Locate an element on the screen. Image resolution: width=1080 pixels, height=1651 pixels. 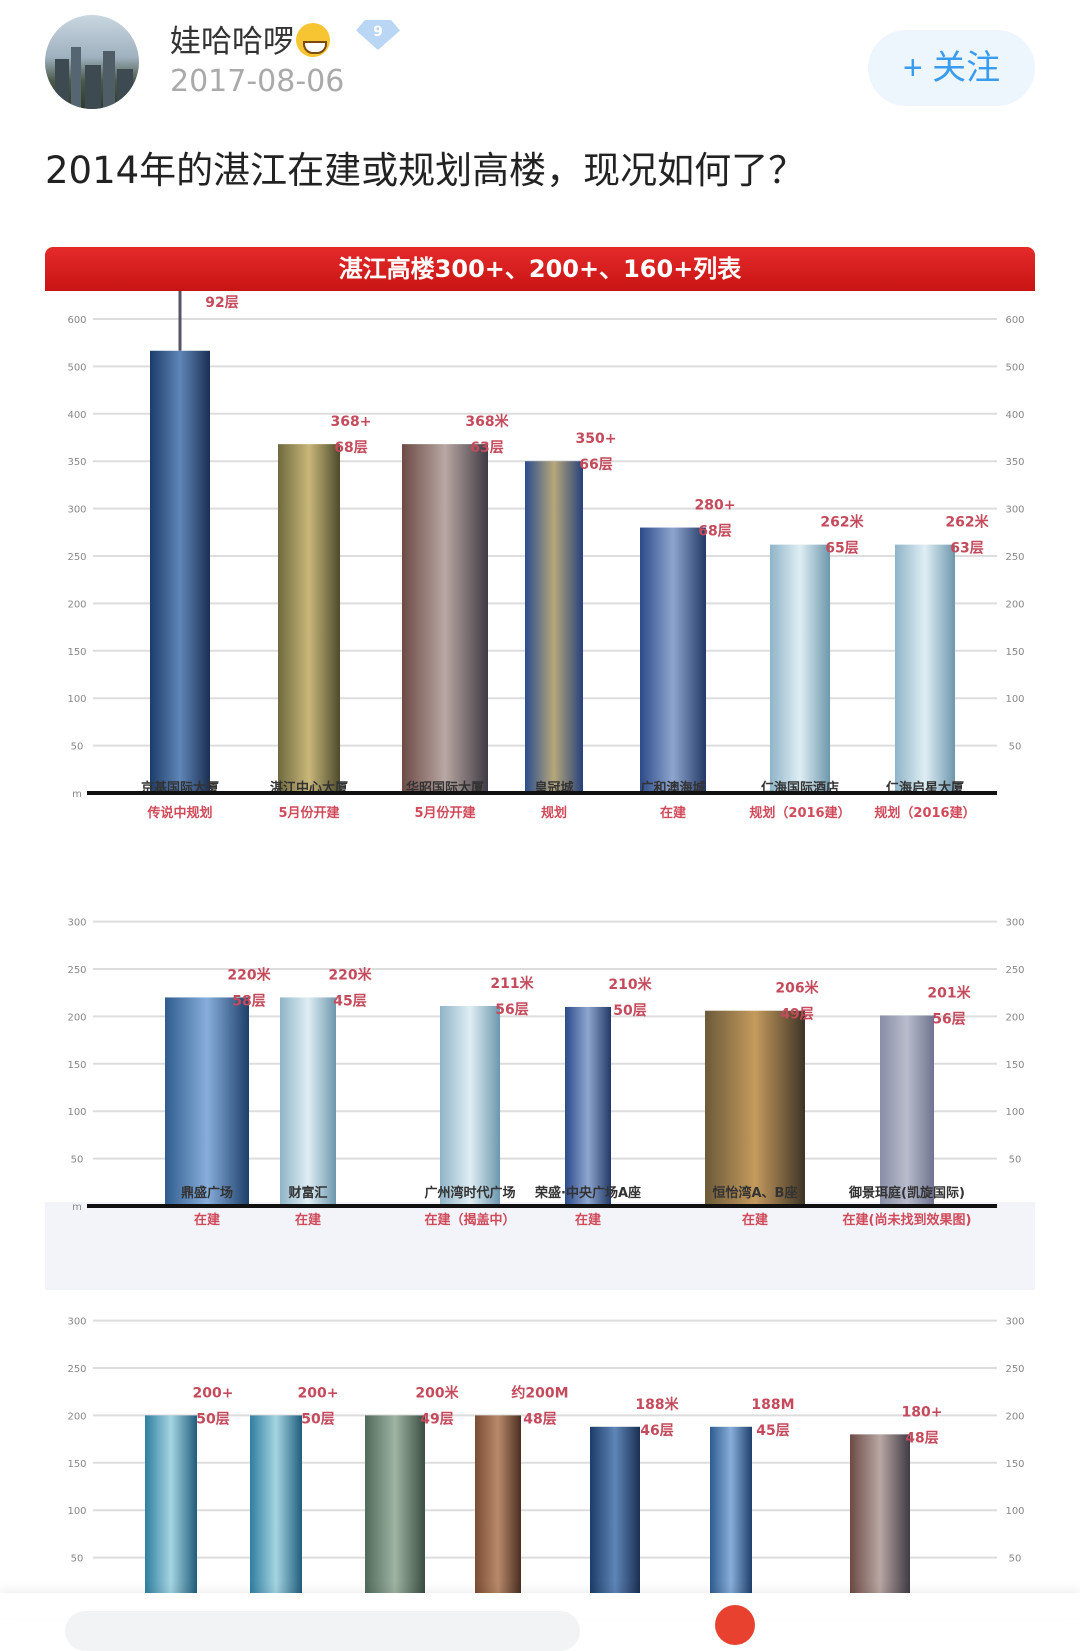
height-label: 200米 is located at coordinates (437, 1392).